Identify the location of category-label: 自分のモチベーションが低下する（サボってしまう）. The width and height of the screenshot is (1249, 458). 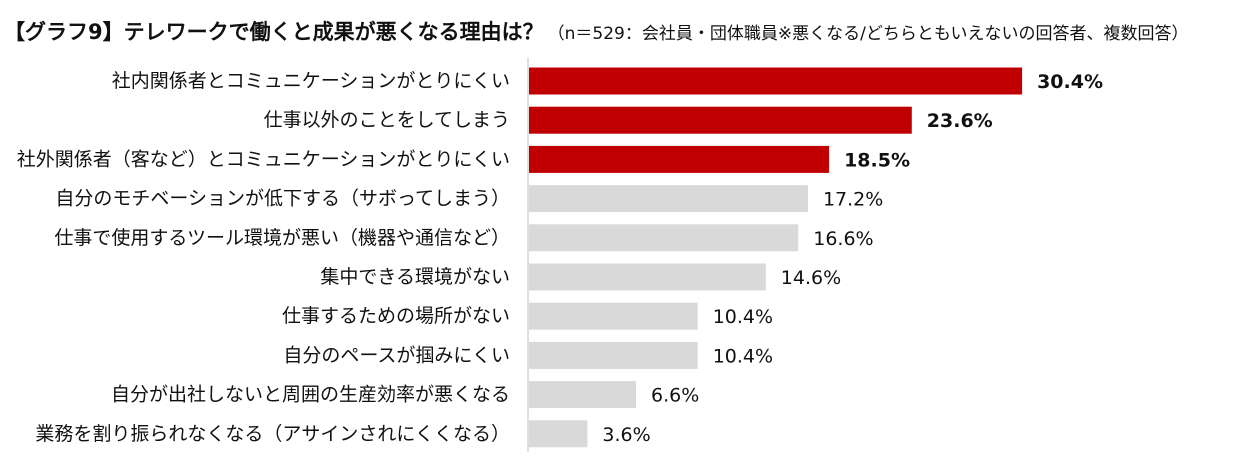
(282, 199).